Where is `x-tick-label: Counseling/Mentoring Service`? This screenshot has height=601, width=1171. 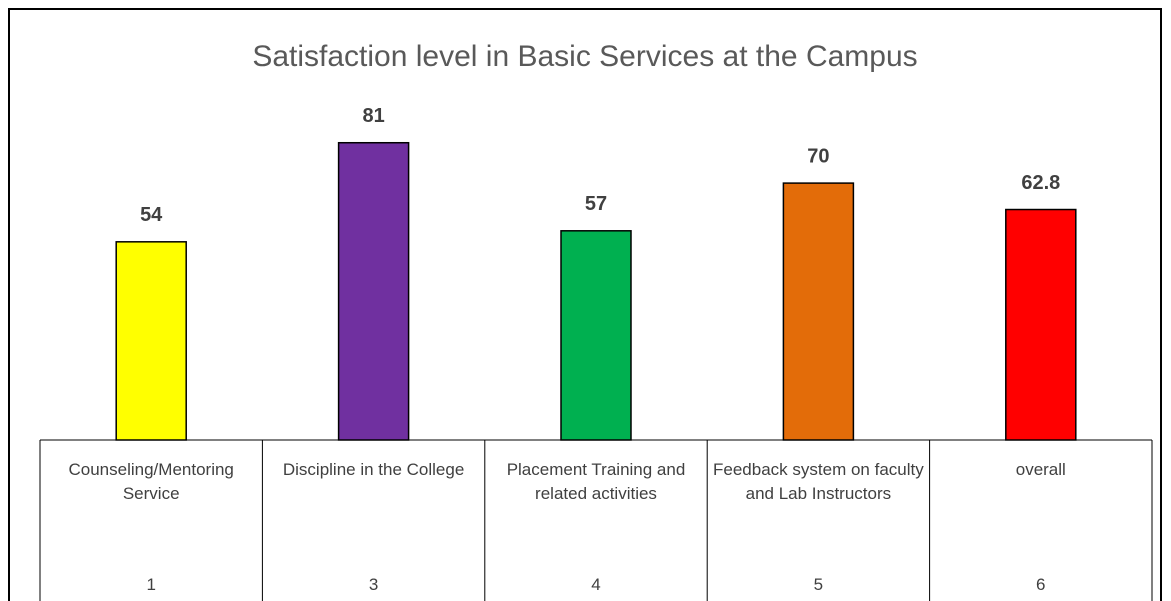
x-tick-label: Counseling/Mentoring Service is located at coordinates (151, 481).